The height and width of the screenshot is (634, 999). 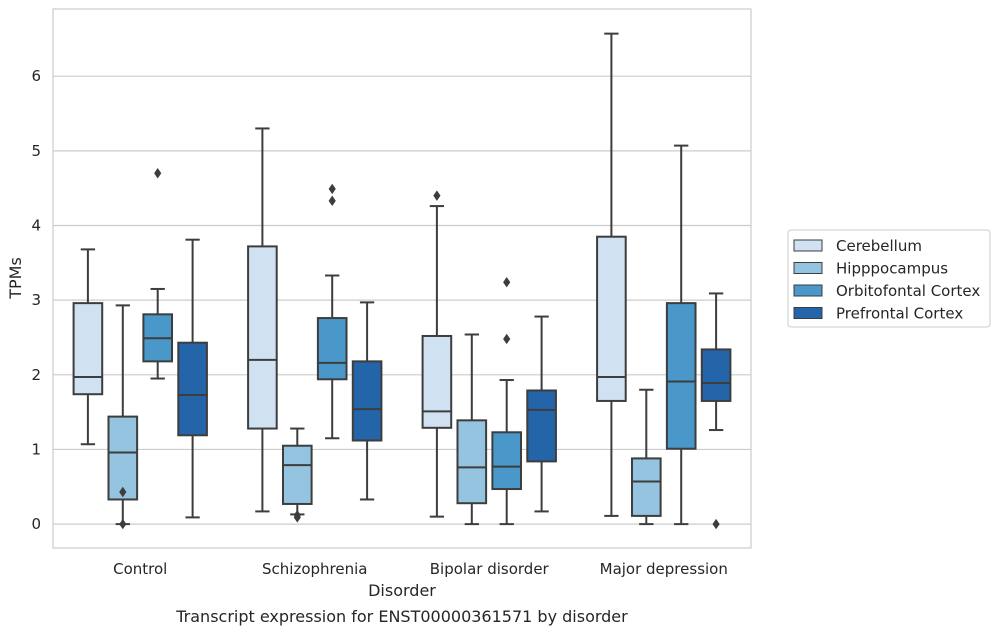 What do you see at coordinates (36, 524) in the screenshot?
I see `y-tick-label: 0` at bounding box center [36, 524].